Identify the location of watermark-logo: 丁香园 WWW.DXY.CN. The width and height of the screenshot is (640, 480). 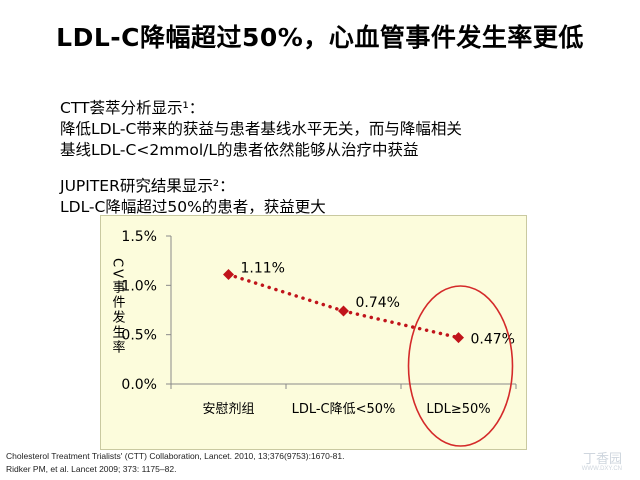
(601, 462).